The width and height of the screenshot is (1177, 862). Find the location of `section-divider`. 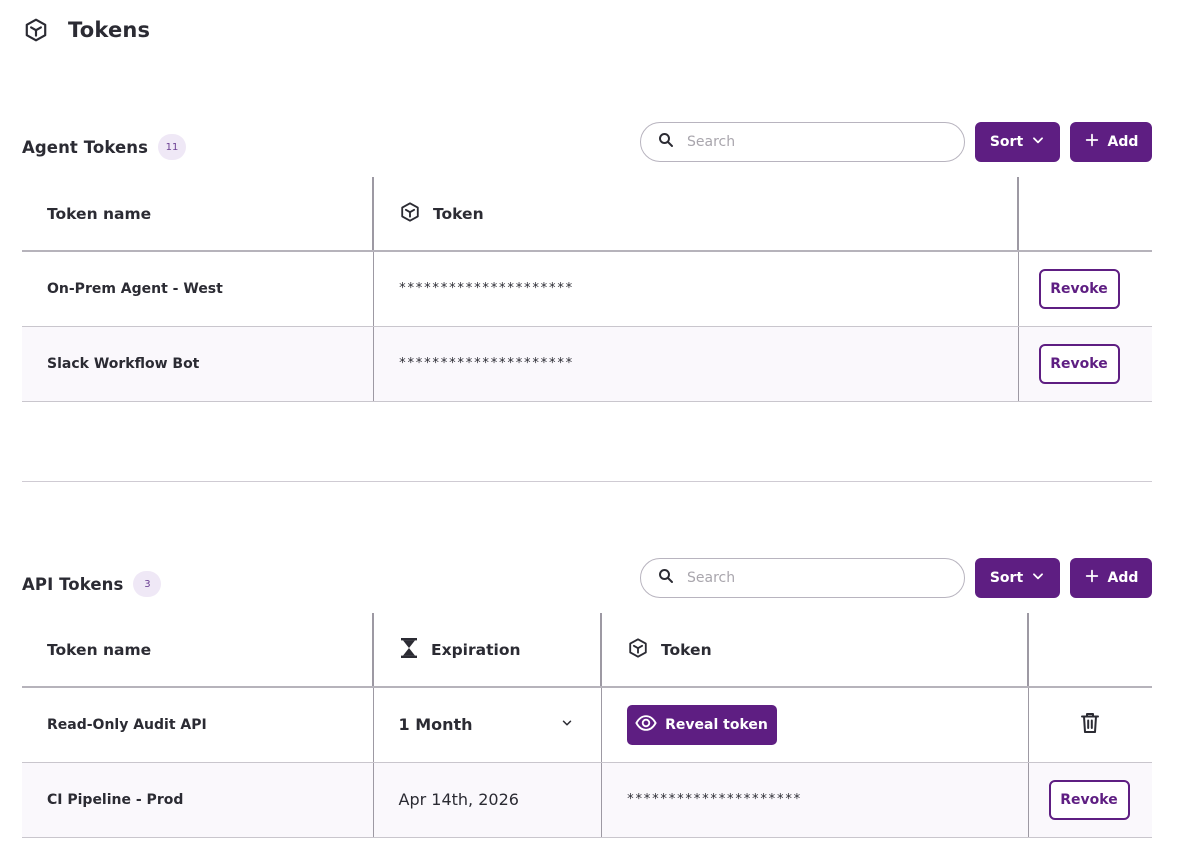

section-divider is located at coordinates (587, 481).